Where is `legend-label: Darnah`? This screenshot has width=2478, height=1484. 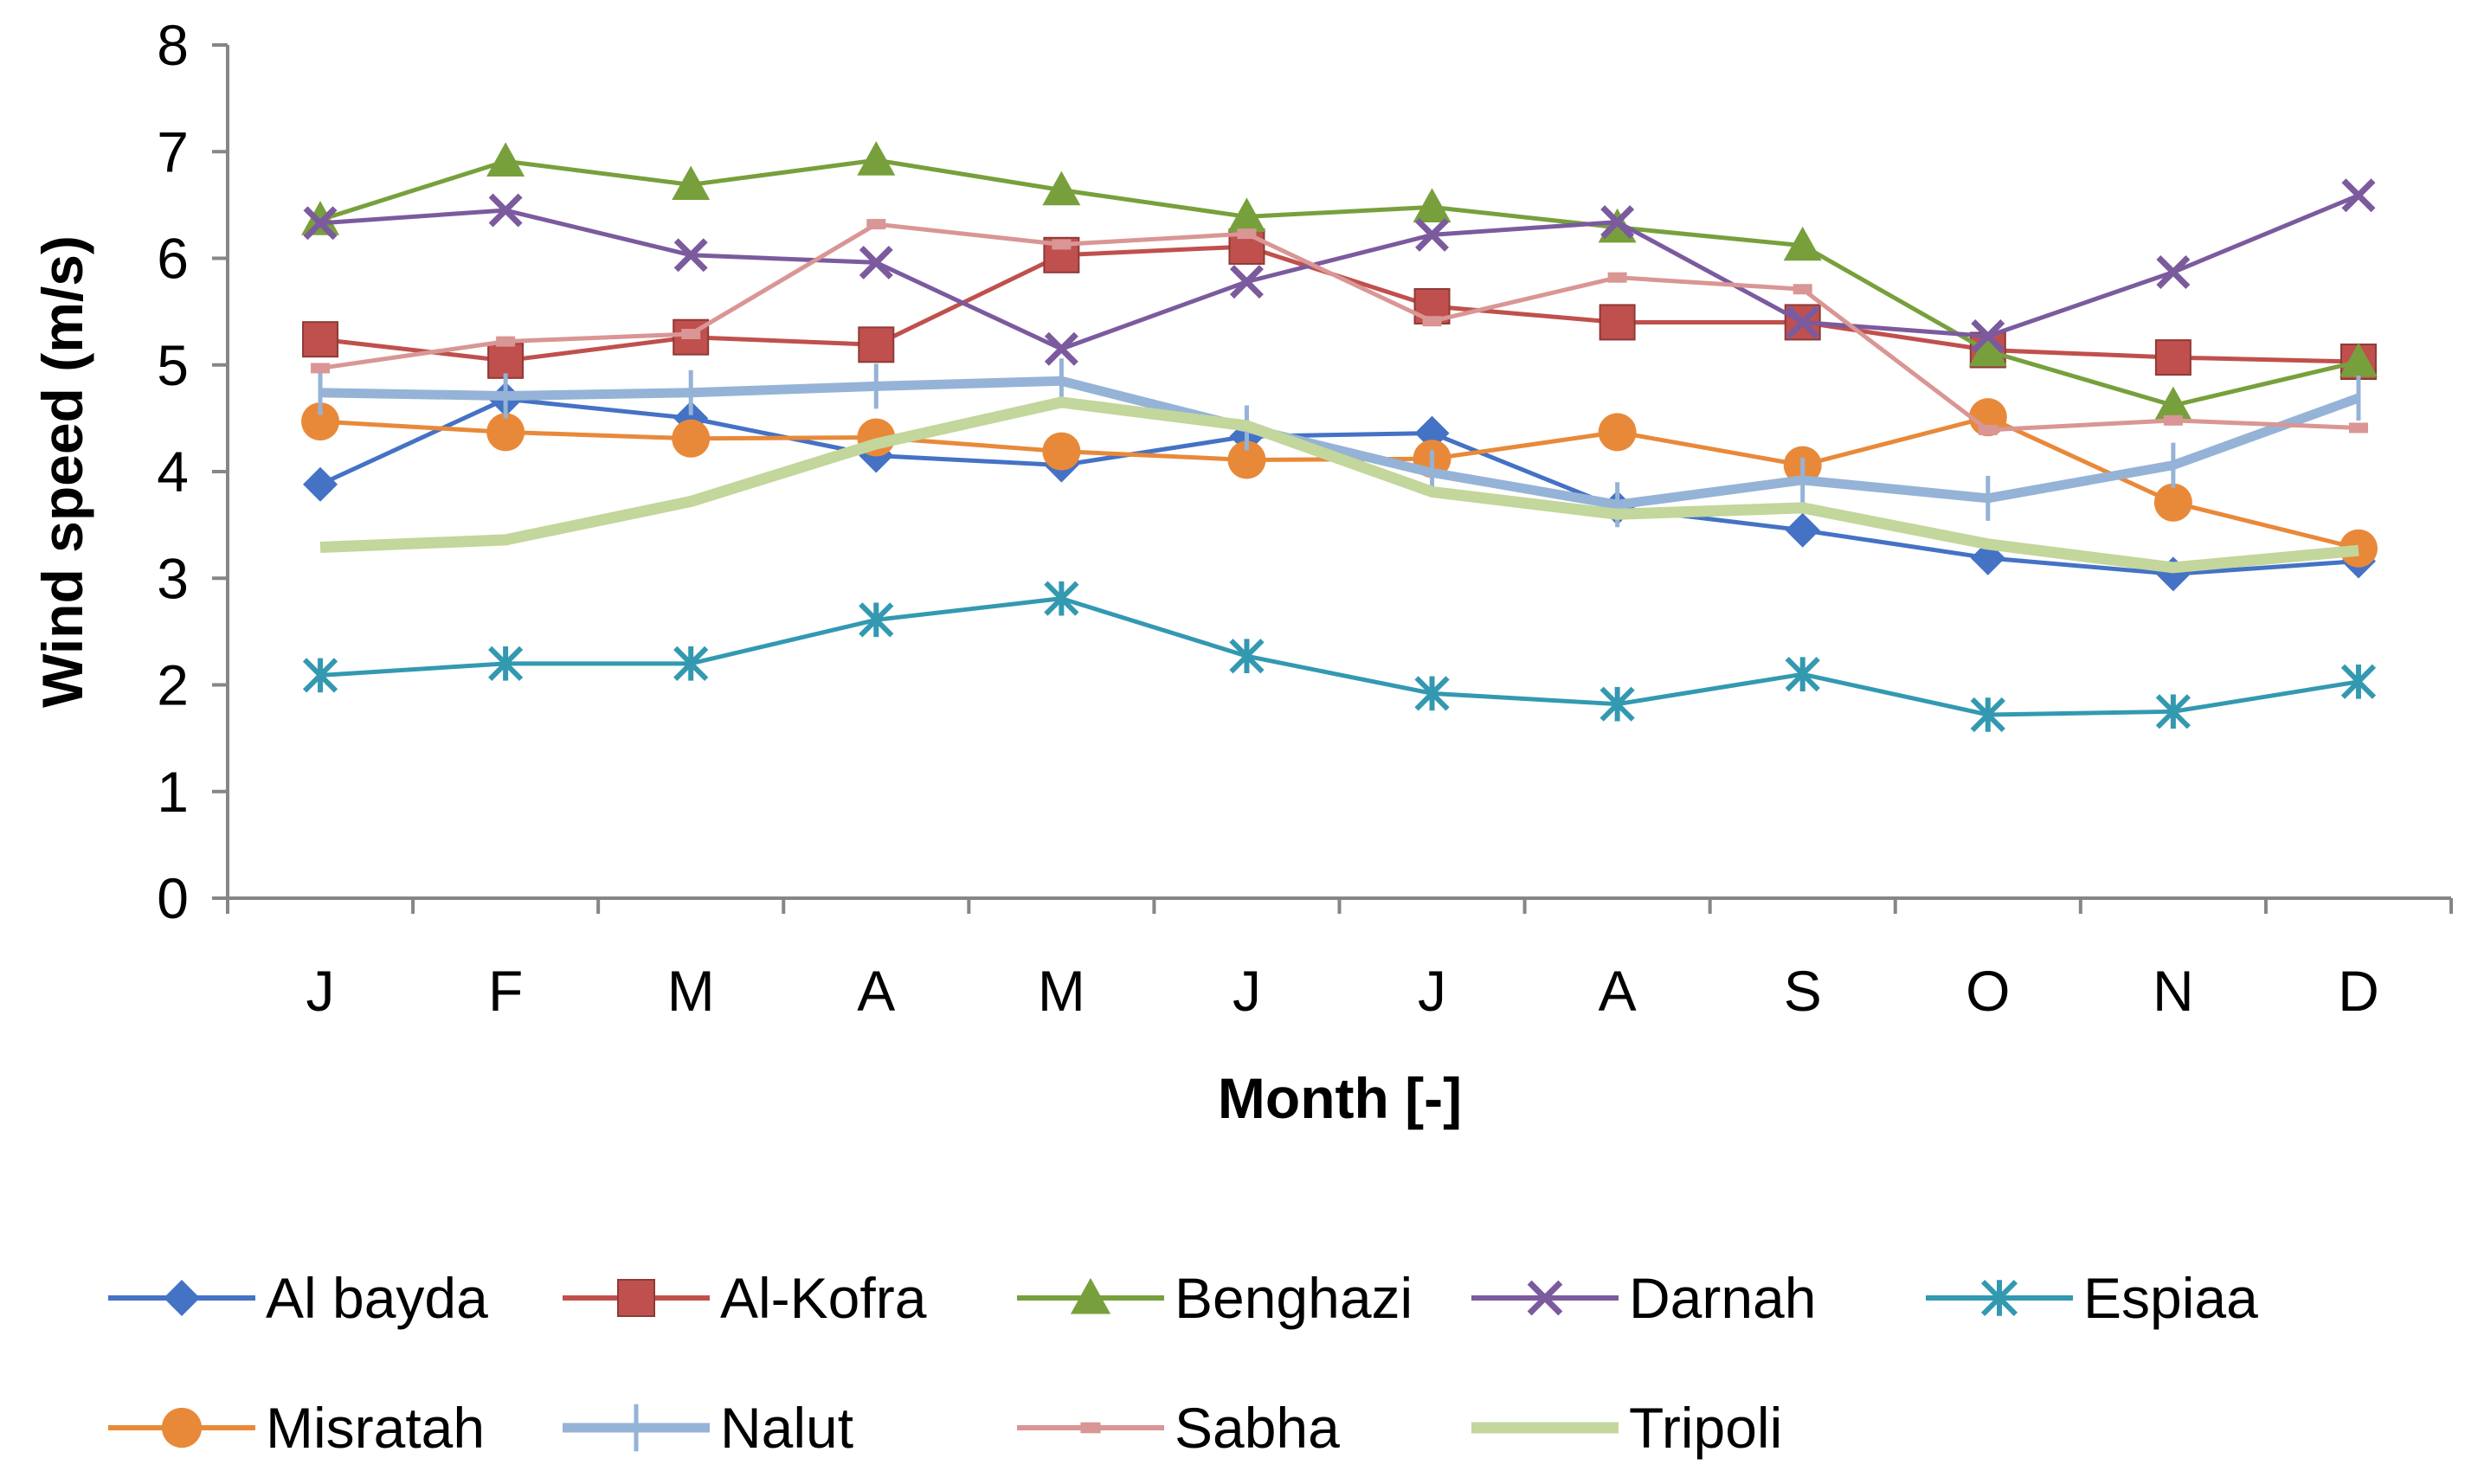
legend-label: Darnah is located at coordinates (1722, 1298).